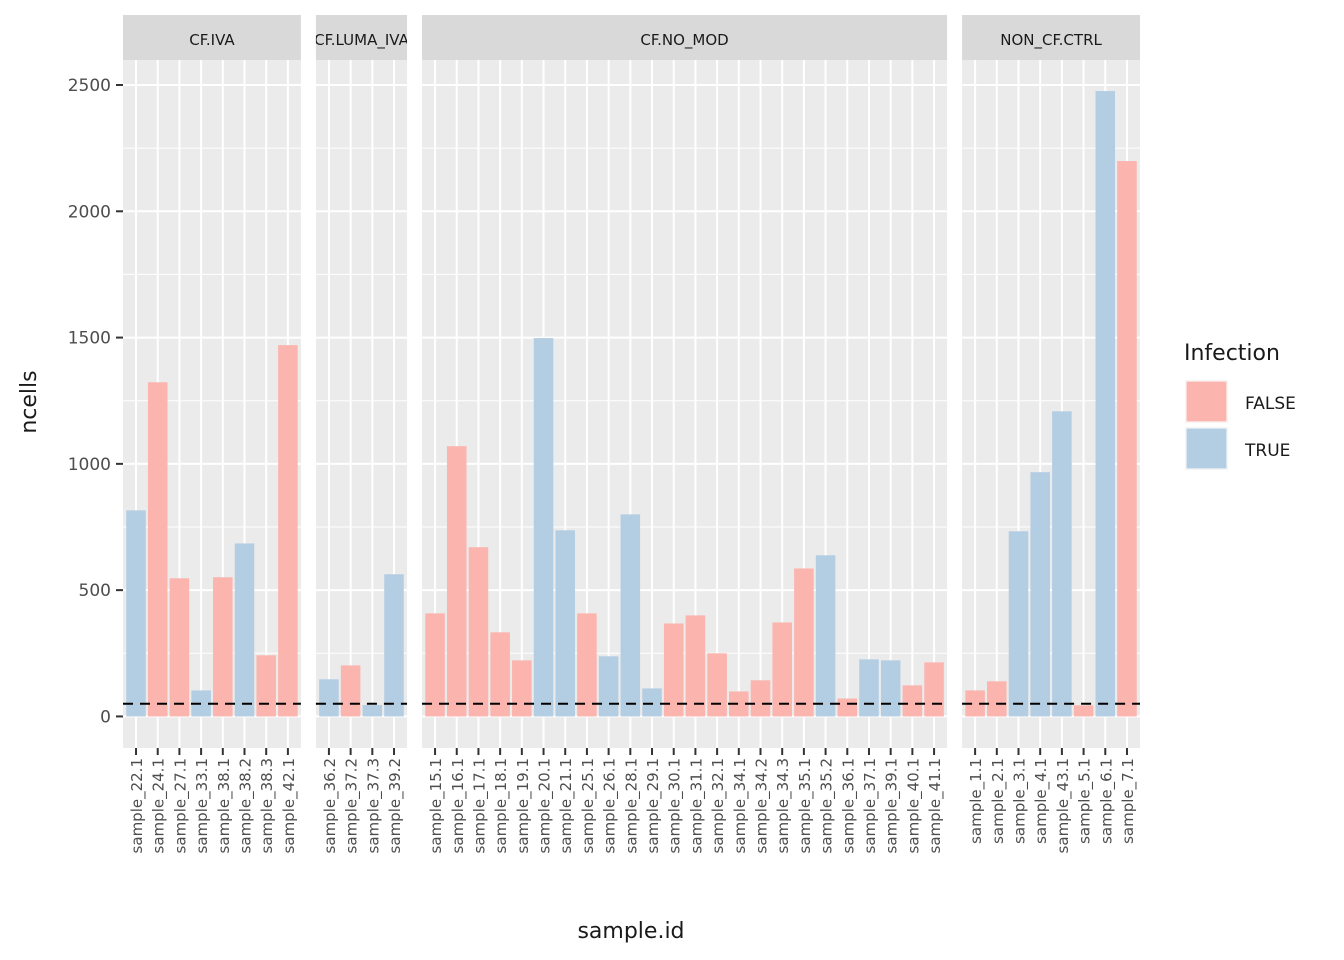  I want to click on x-tick-label: sample_39.2, so click(395, 805).